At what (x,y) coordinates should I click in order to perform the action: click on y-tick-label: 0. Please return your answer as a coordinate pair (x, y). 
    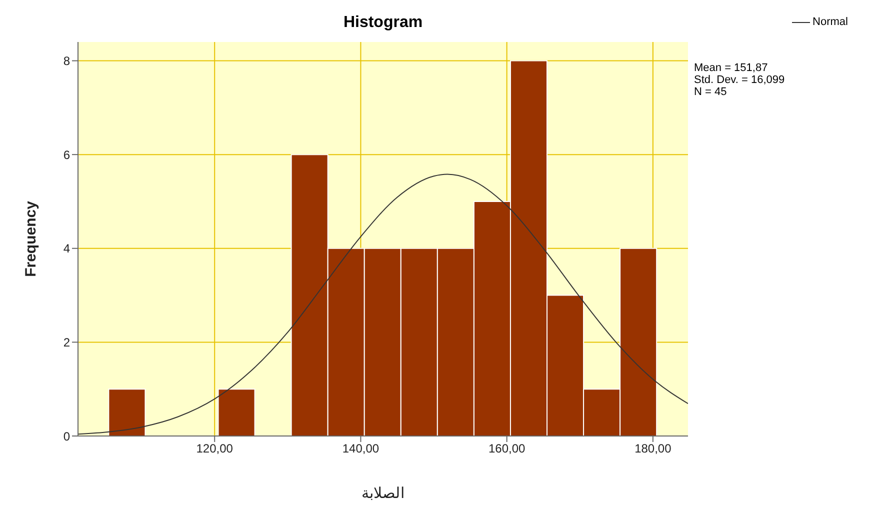
    Looking at the image, I should click on (66, 436).